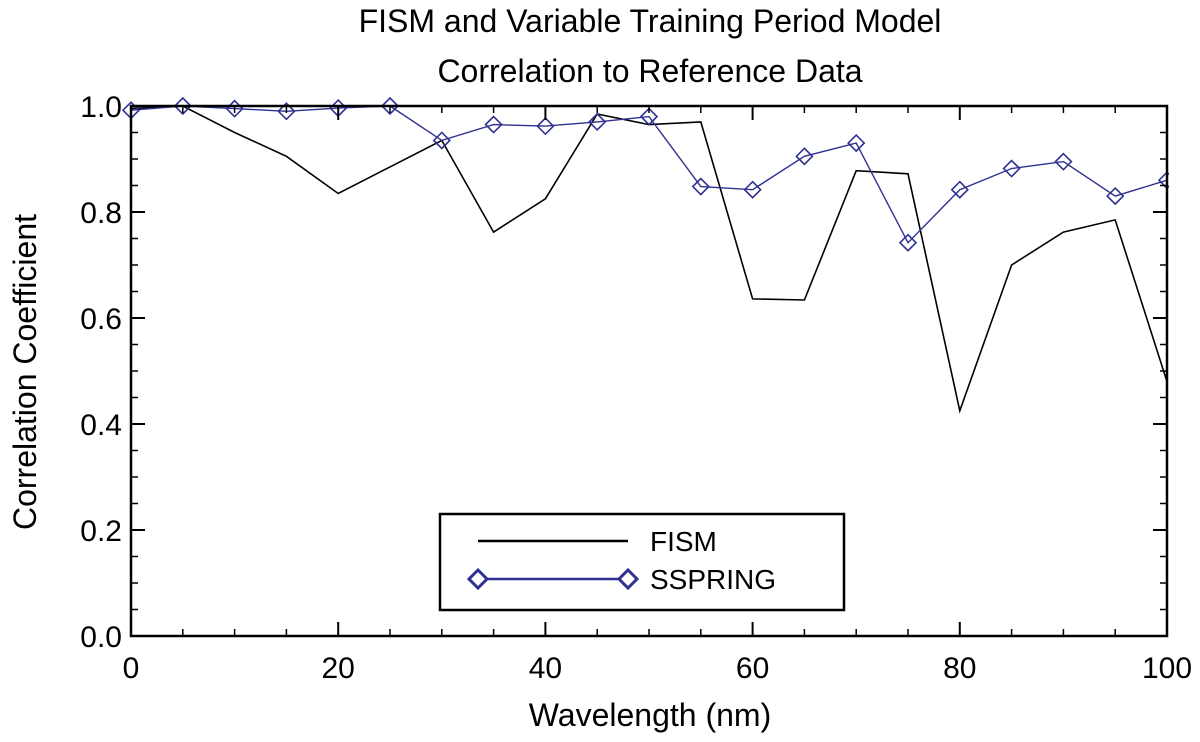  What do you see at coordinates (101, 319) in the screenshot?
I see `y-tick-label: 0.6` at bounding box center [101, 319].